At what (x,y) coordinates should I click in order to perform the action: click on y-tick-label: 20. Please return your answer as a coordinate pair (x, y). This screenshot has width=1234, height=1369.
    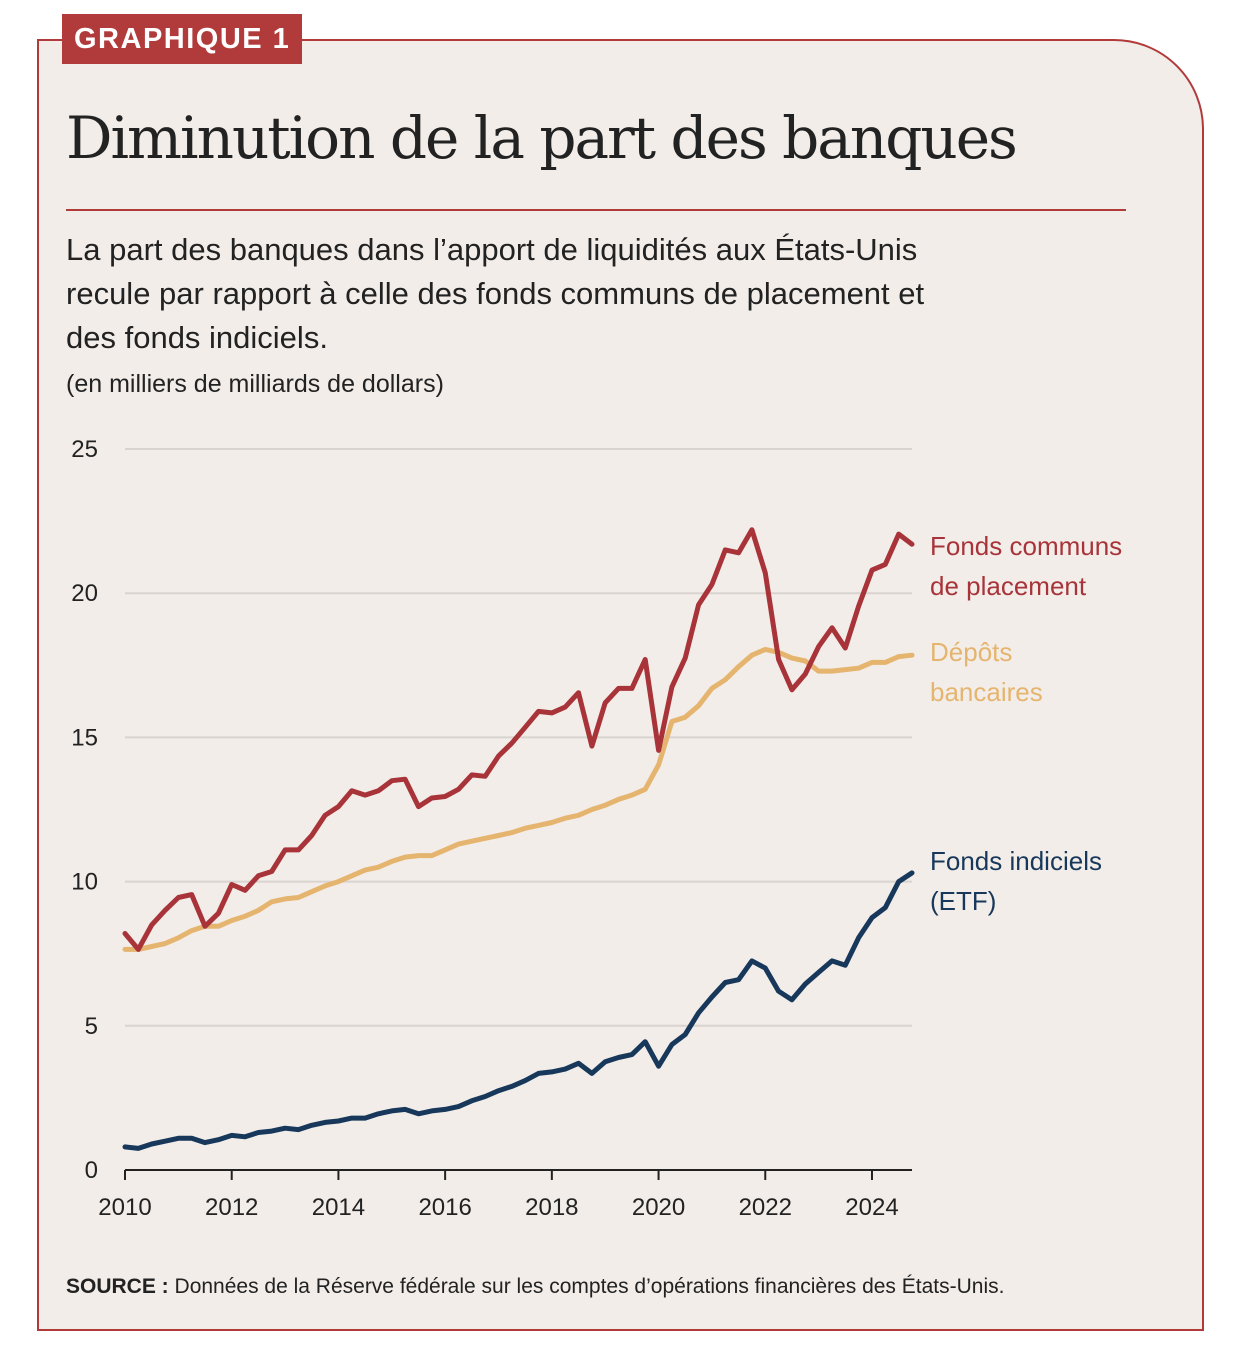
    Looking at the image, I should click on (84, 593).